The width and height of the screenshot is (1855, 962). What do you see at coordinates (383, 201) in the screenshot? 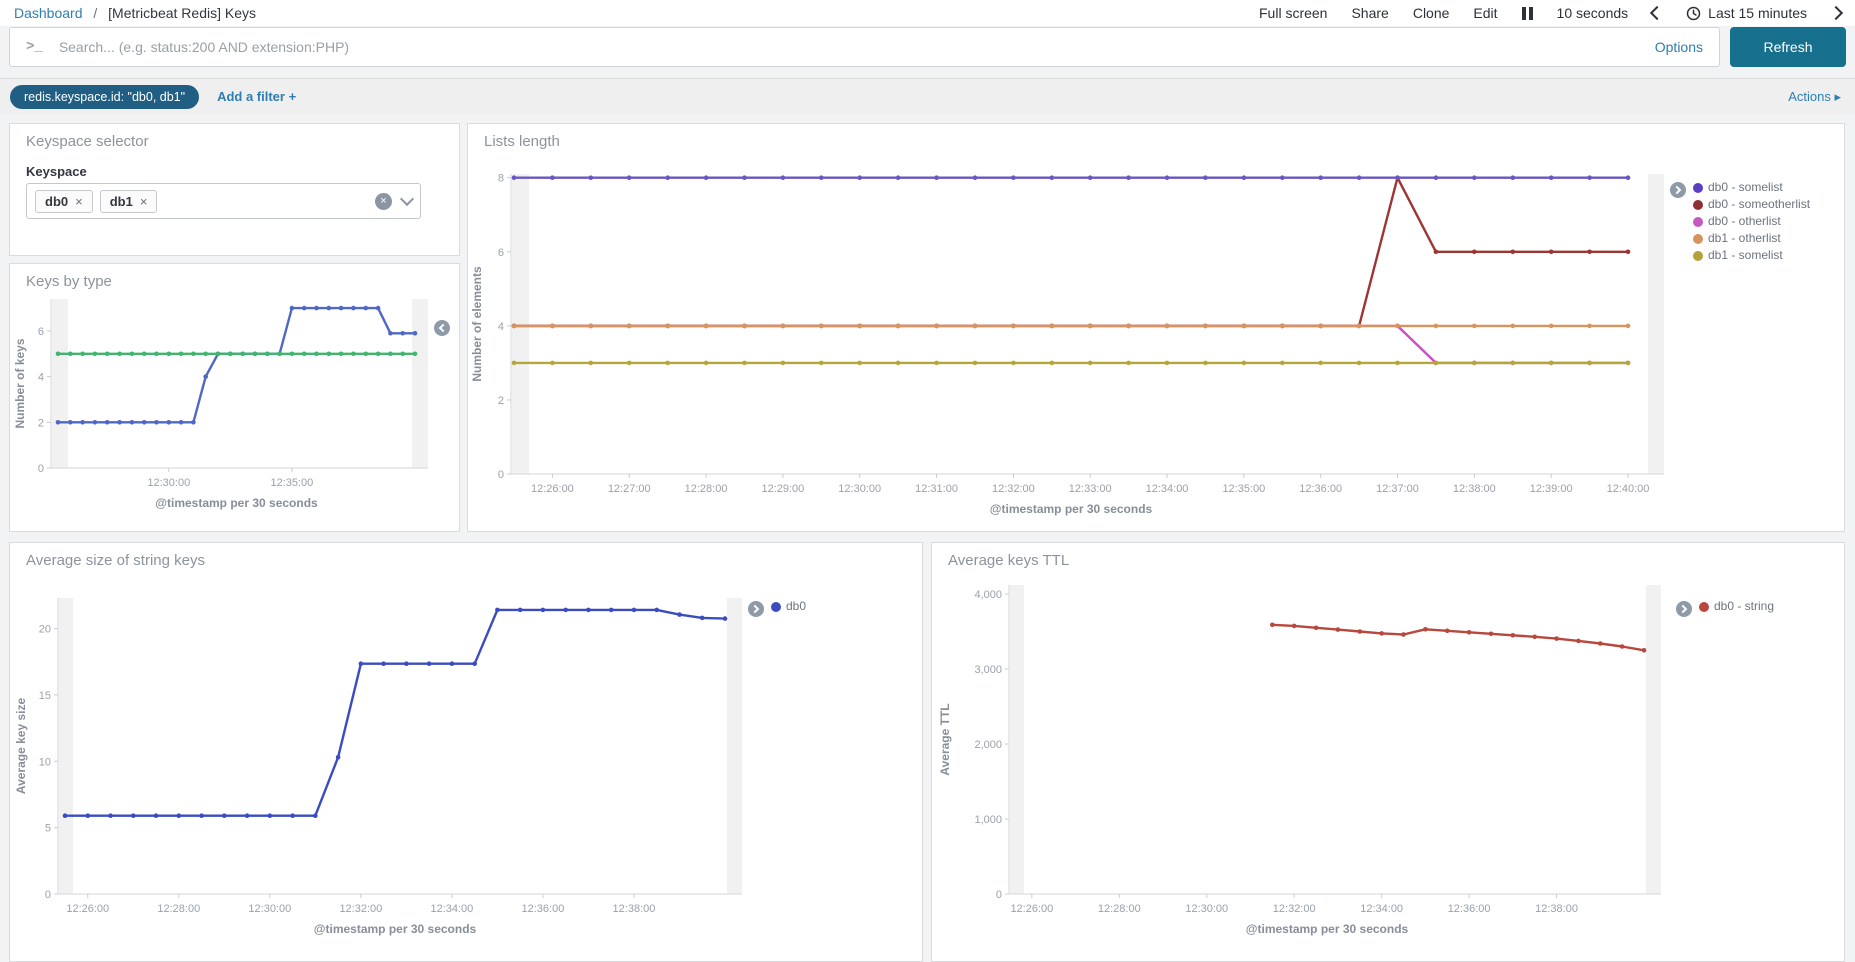
I see `clear-all-icon: ×` at bounding box center [383, 201].